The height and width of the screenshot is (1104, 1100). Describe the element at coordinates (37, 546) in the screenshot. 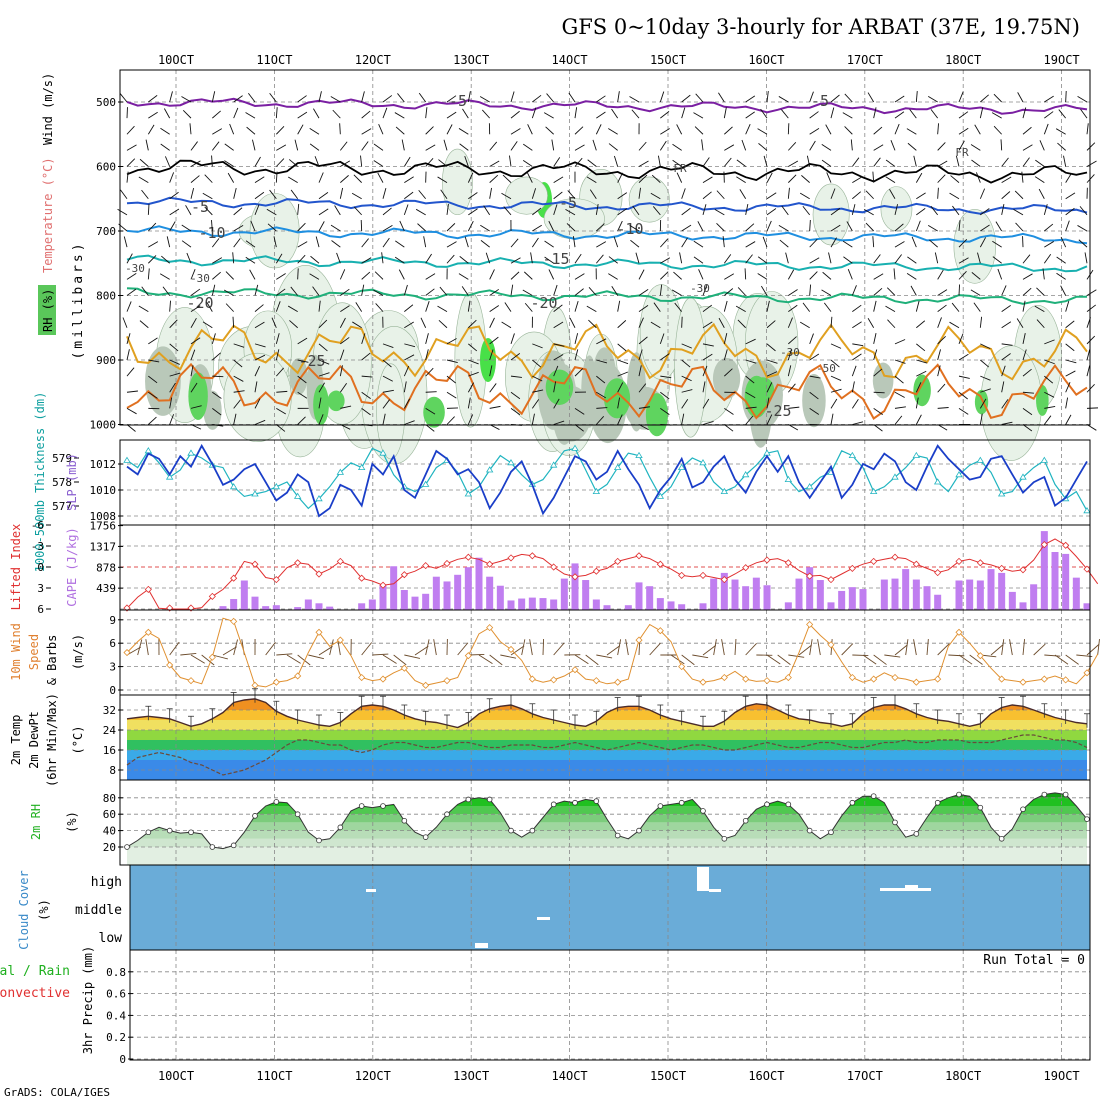

I see `tick-label: -3` at that location.